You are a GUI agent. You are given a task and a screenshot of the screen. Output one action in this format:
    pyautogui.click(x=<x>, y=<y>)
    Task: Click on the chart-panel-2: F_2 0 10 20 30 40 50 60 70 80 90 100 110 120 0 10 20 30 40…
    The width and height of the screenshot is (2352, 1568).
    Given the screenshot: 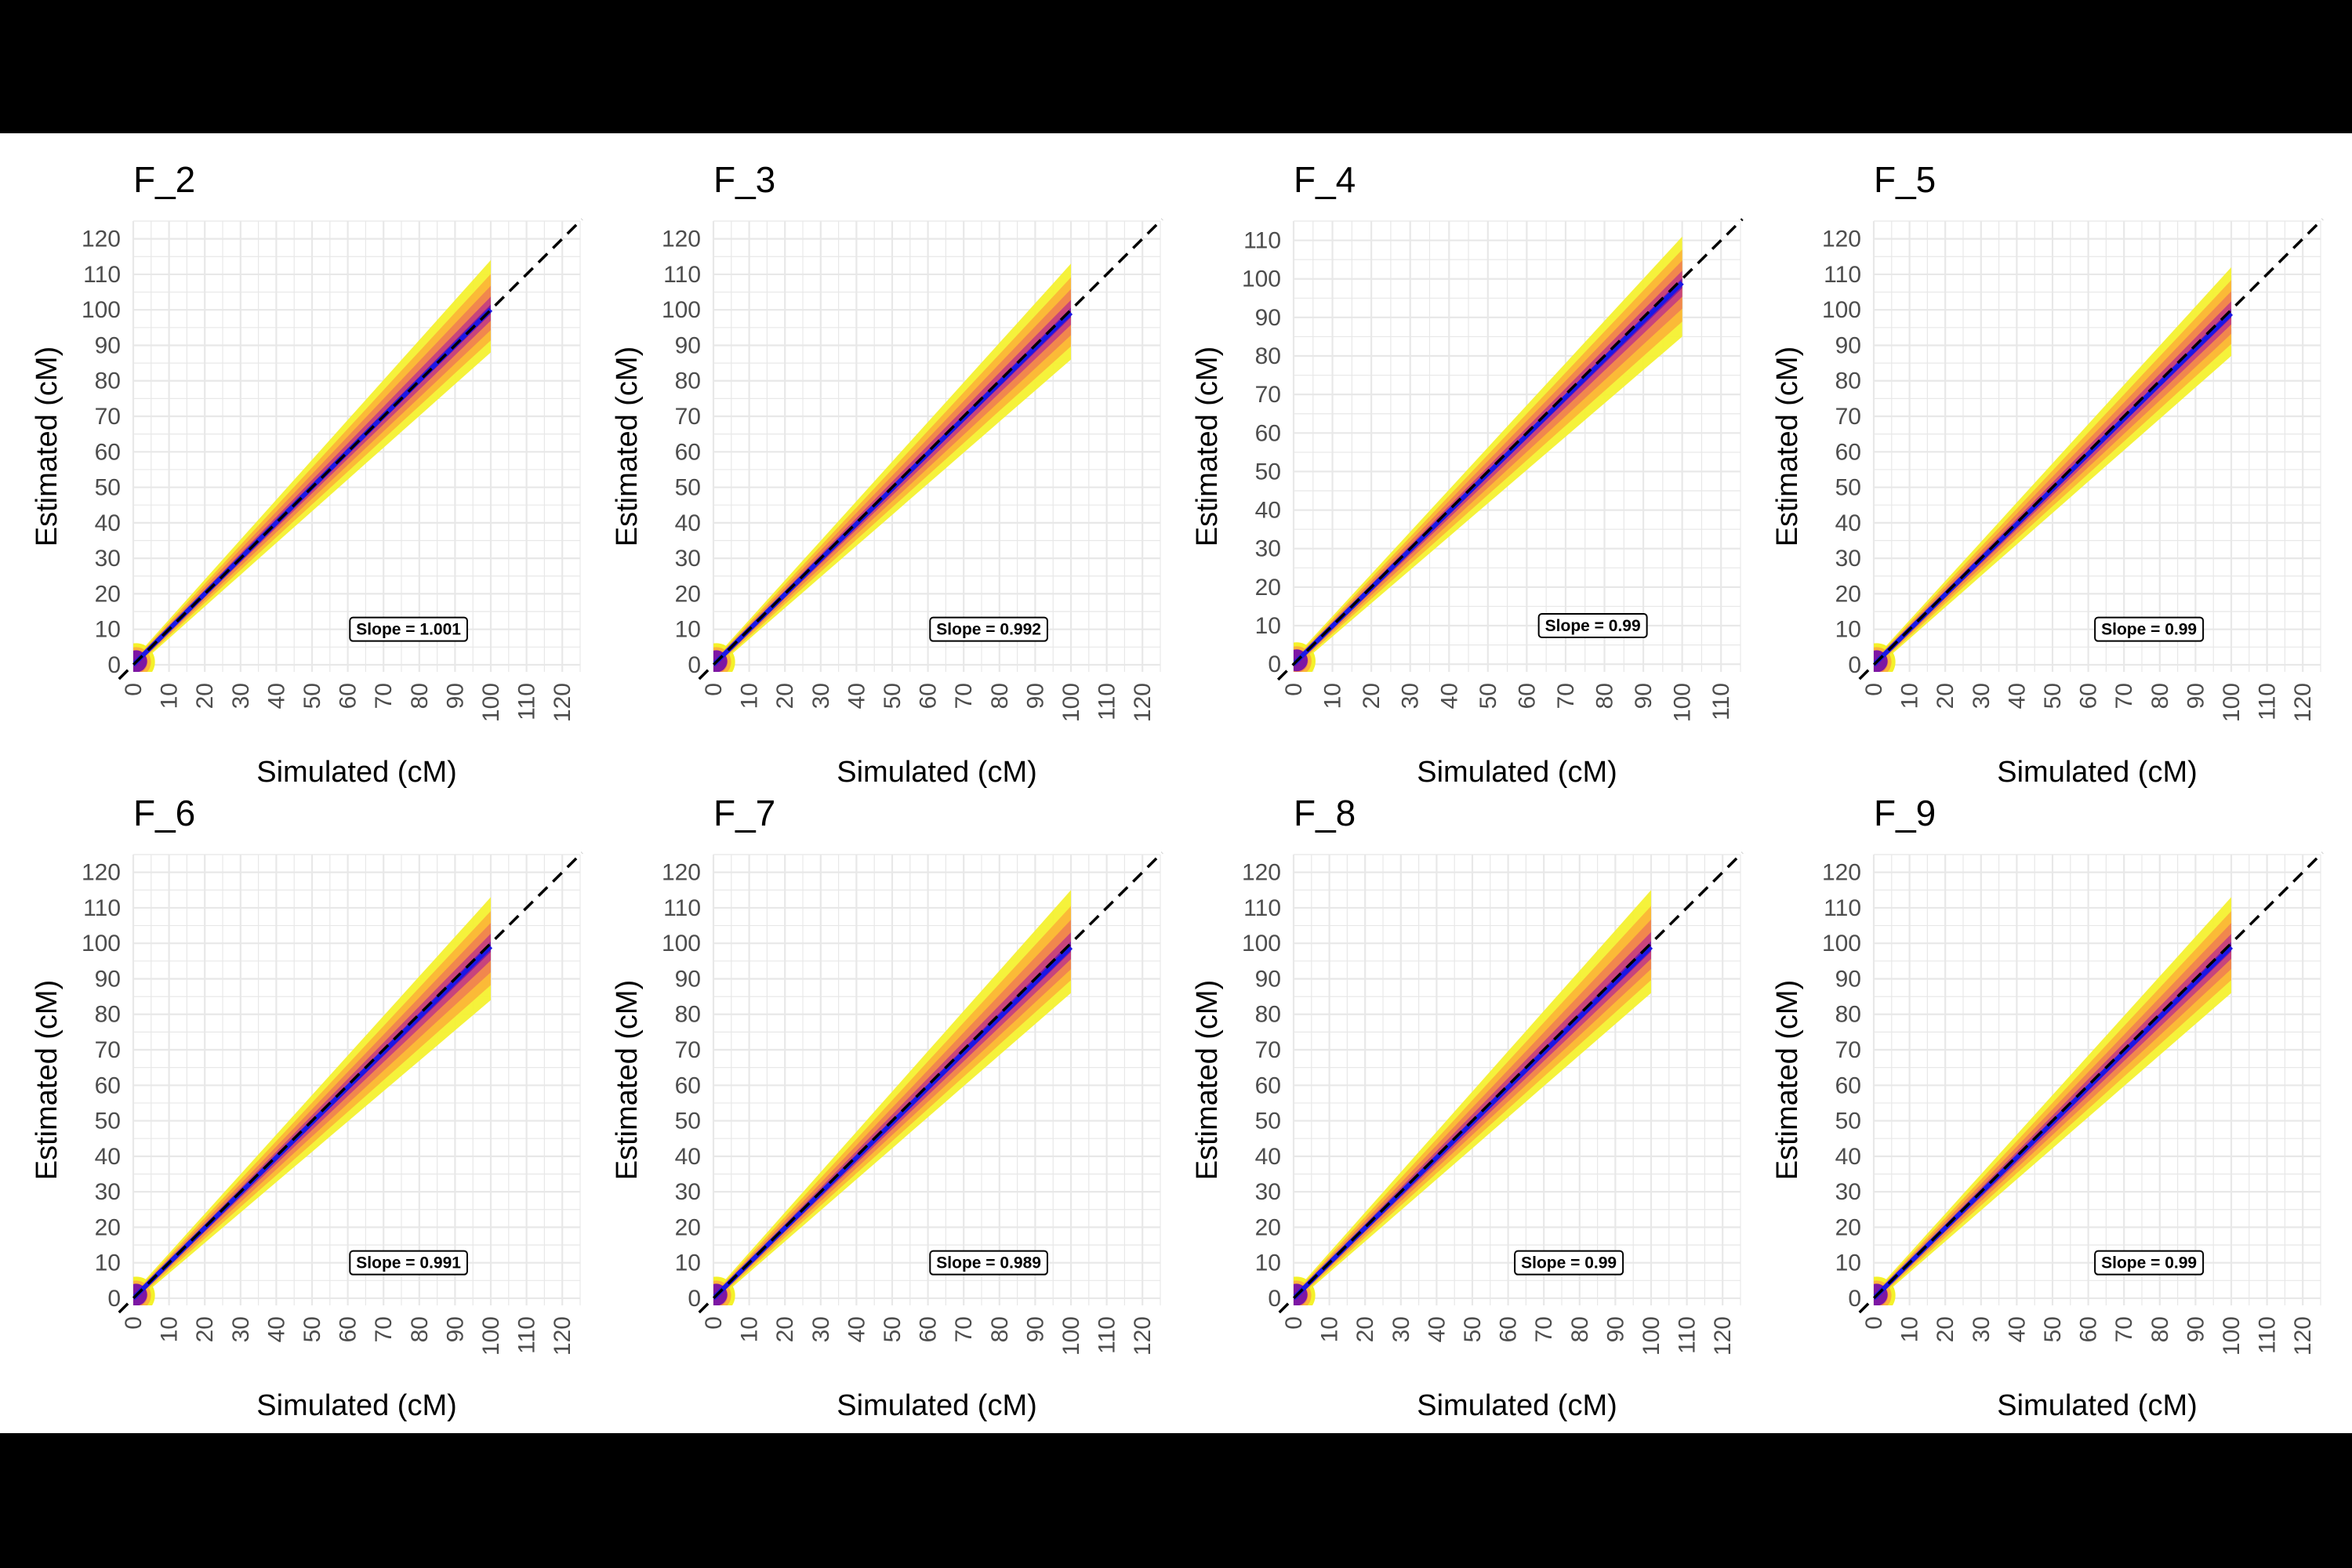 What is the action you would take?
    pyautogui.click(x=307, y=474)
    